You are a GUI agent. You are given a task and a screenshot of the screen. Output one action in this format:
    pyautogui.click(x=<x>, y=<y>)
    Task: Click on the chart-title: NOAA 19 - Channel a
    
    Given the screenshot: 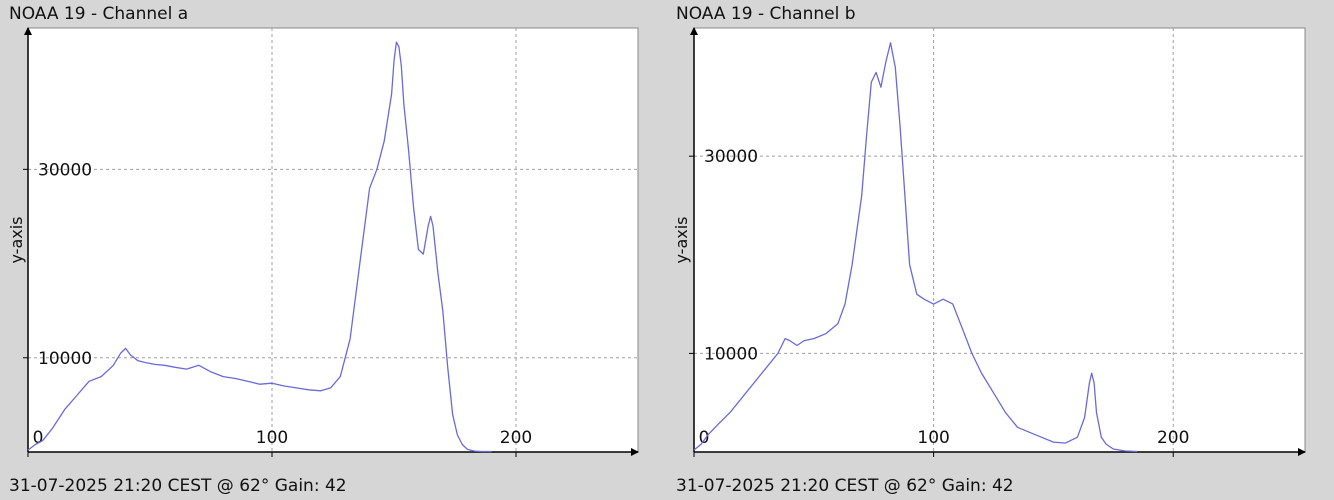 What is the action you would take?
    pyautogui.click(x=99, y=14)
    